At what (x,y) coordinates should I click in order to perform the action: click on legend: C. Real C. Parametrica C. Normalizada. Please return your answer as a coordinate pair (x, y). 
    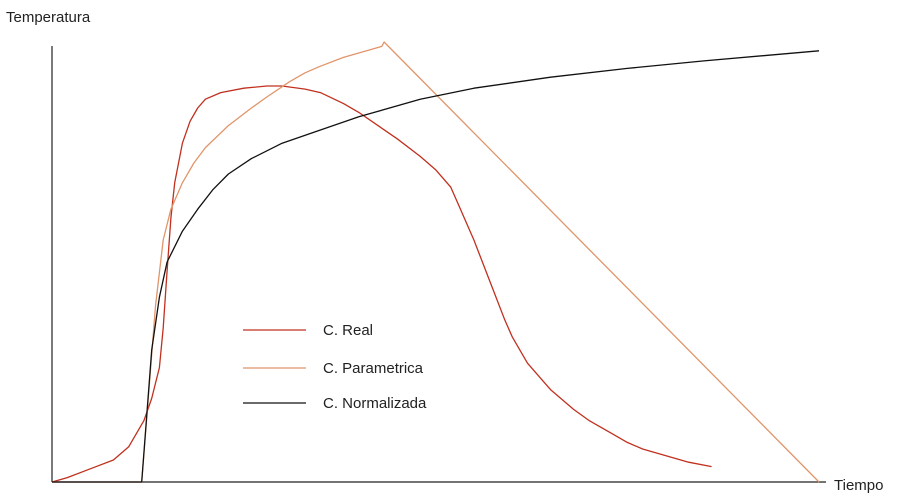
    Looking at the image, I should click on (335, 367).